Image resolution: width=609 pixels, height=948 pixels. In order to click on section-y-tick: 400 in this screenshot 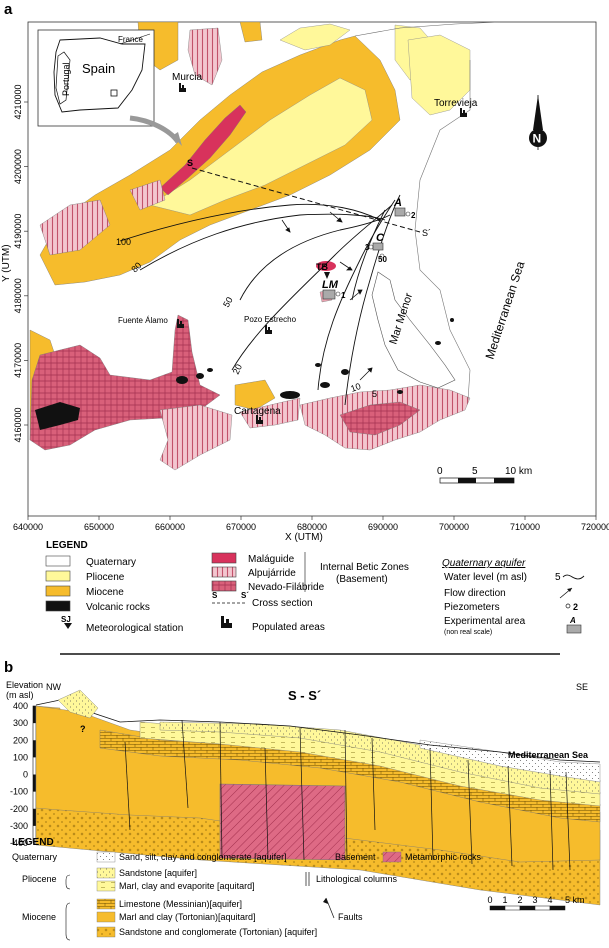, I will do `click(20, 706)`.